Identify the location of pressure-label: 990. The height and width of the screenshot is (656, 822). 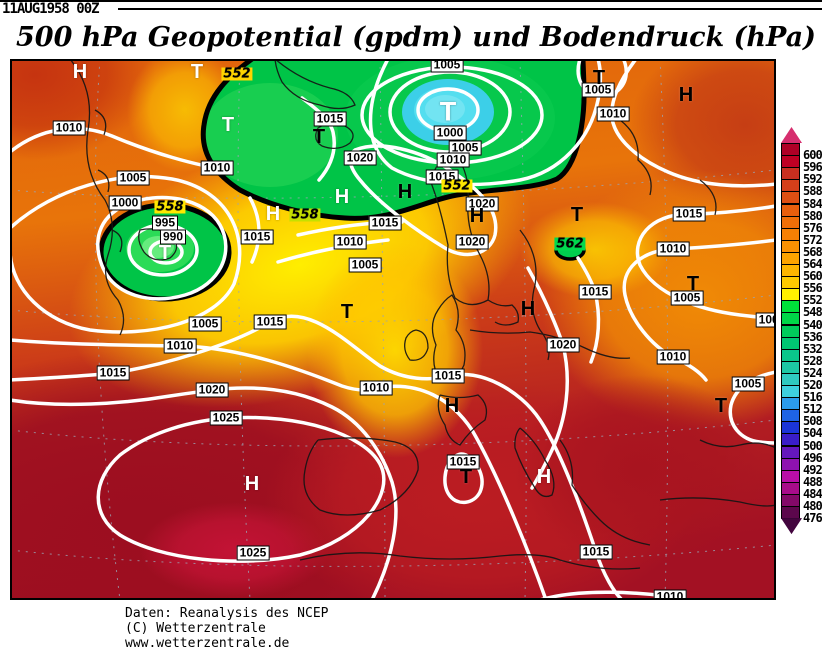
(173, 237).